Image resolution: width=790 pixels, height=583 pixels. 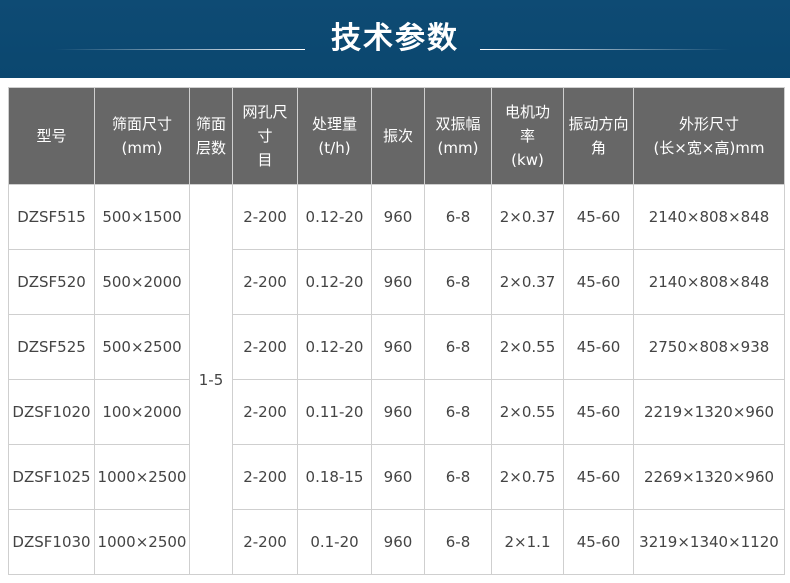 What do you see at coordinates (709, 148) in the screenshot?
I see `column-header-line: (长×宽×高)mm` at bounding box center [709, 148].